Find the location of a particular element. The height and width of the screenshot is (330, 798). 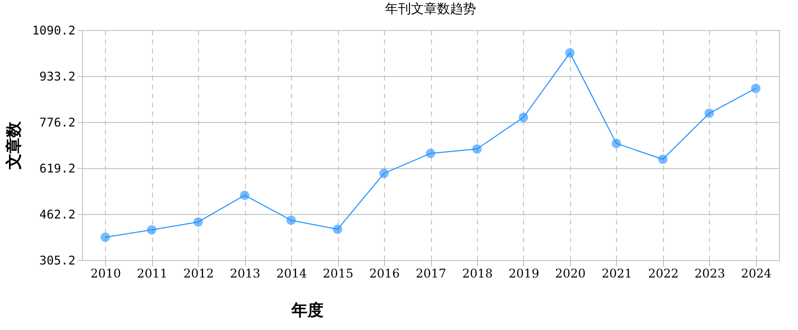

x-tick-label: 2023 is located at coordinates (710, 273).